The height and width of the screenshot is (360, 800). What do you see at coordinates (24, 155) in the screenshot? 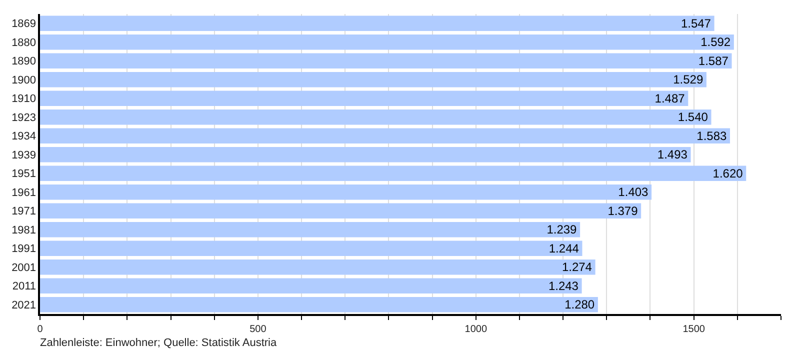
I see `y-tick-label: 1939` at bounding box center [24, 155].